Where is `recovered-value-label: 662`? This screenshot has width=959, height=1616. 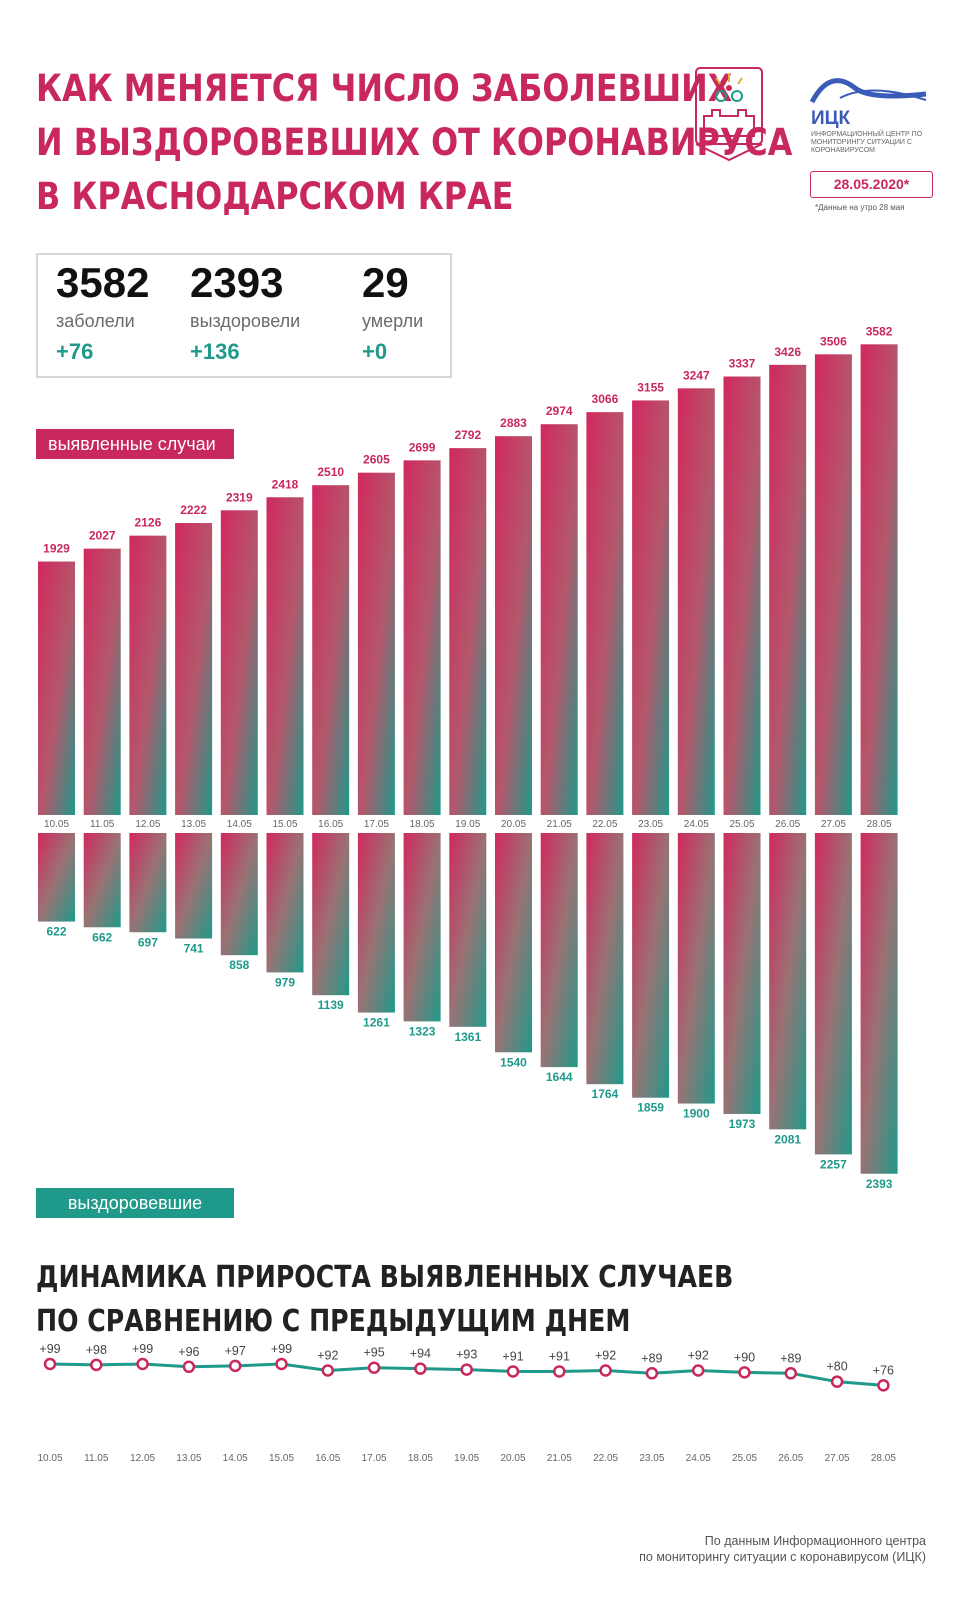 recovered-value-label: 662 is located at coordinates (102, 937).